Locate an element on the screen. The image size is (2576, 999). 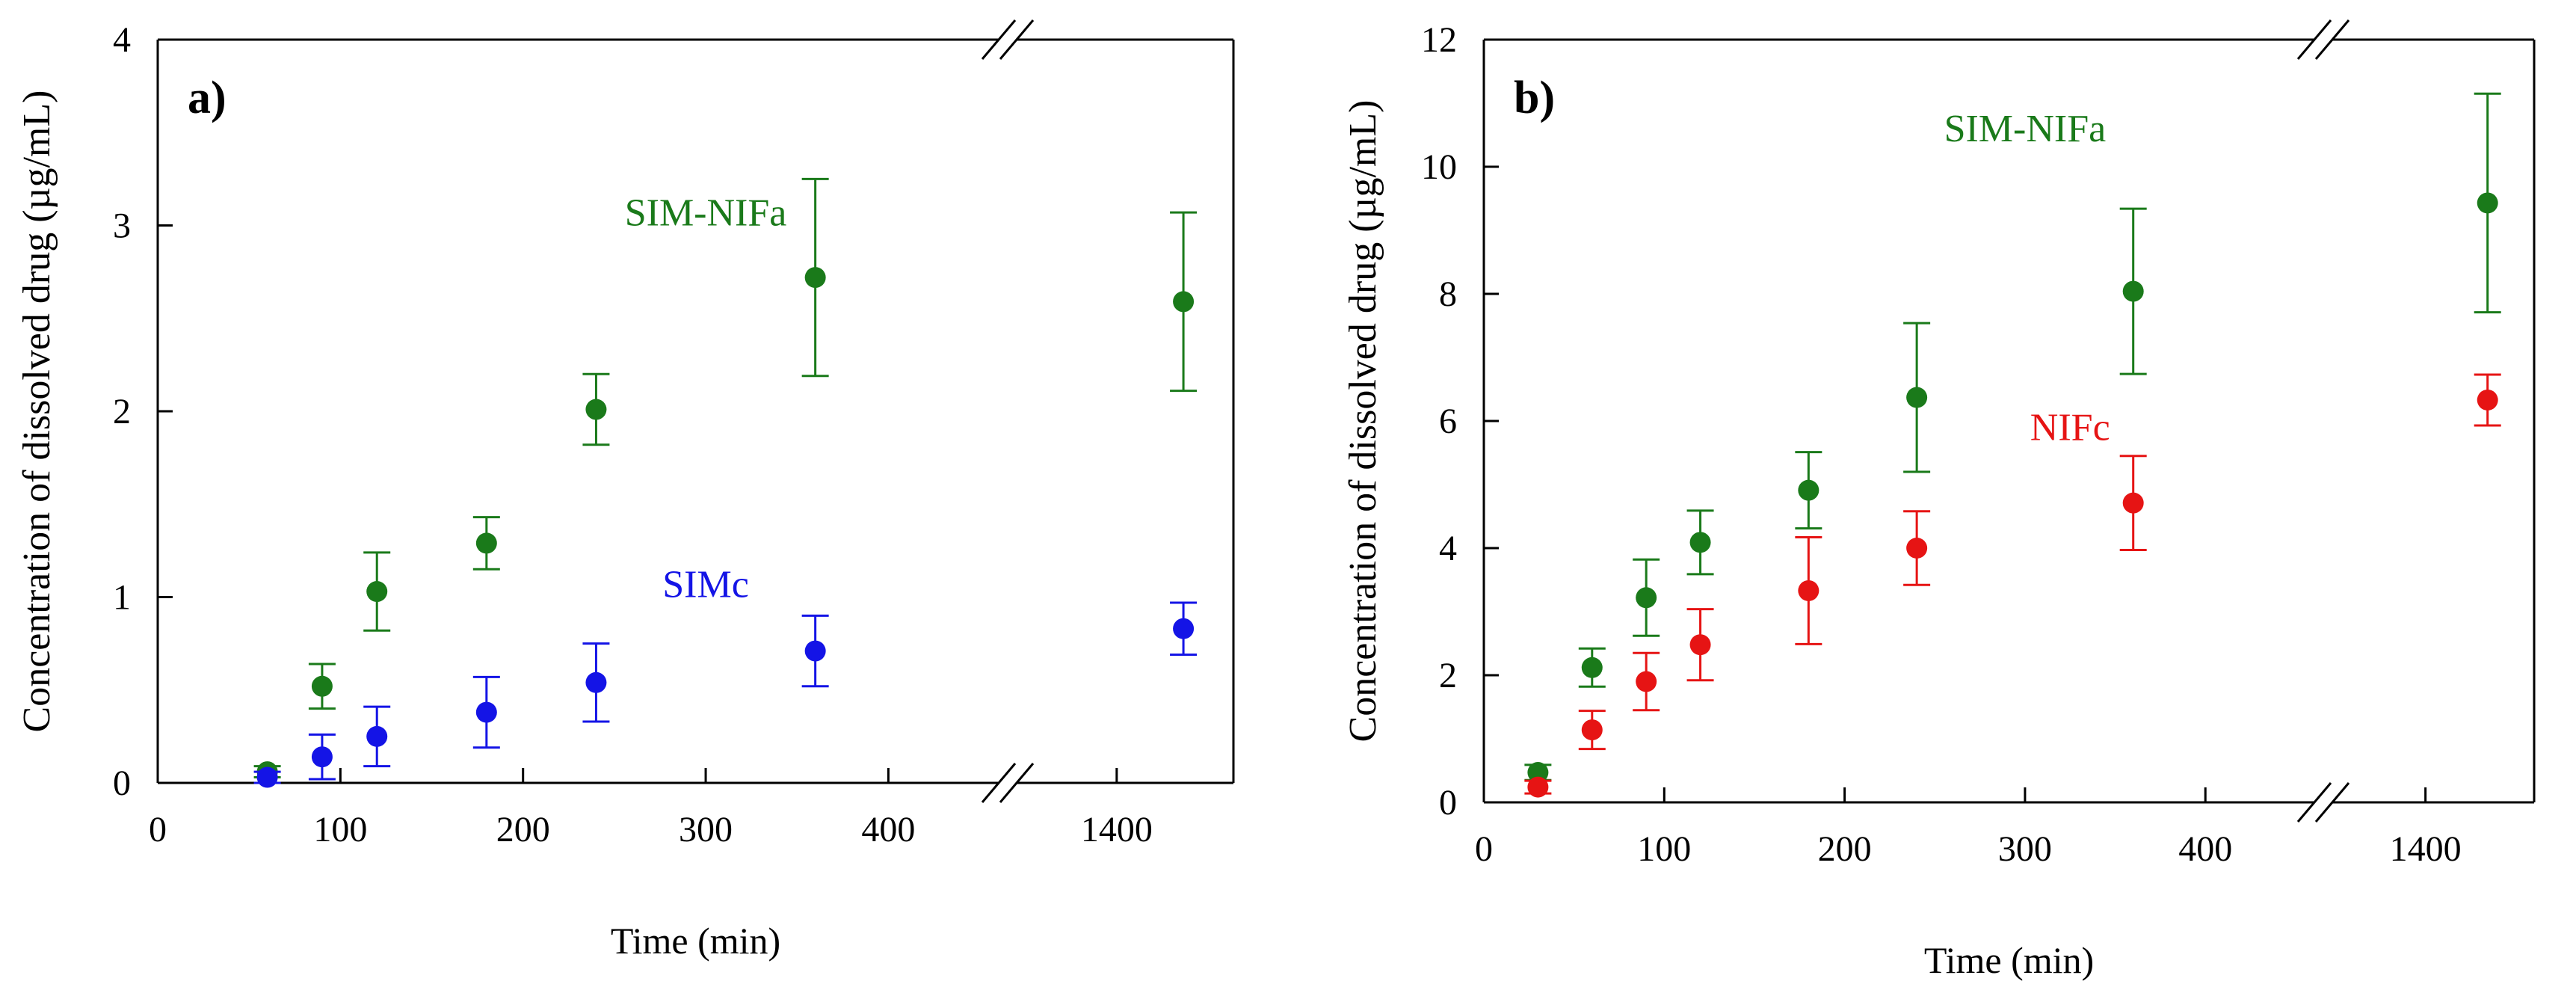
series-simc: SIMc is located at coordinates (725, 676).